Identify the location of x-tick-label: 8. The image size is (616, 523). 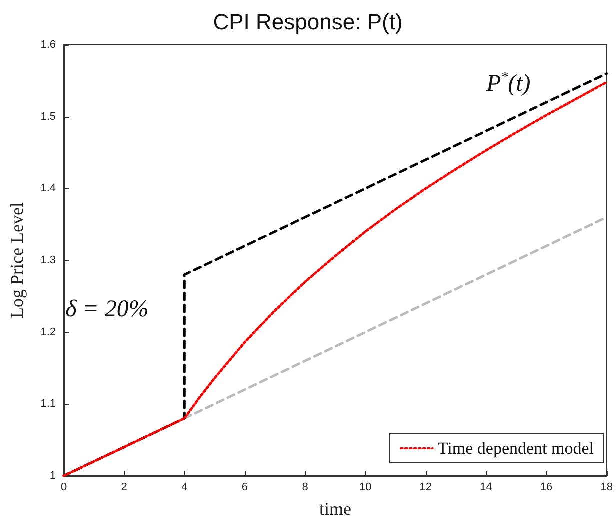
(305, 488).